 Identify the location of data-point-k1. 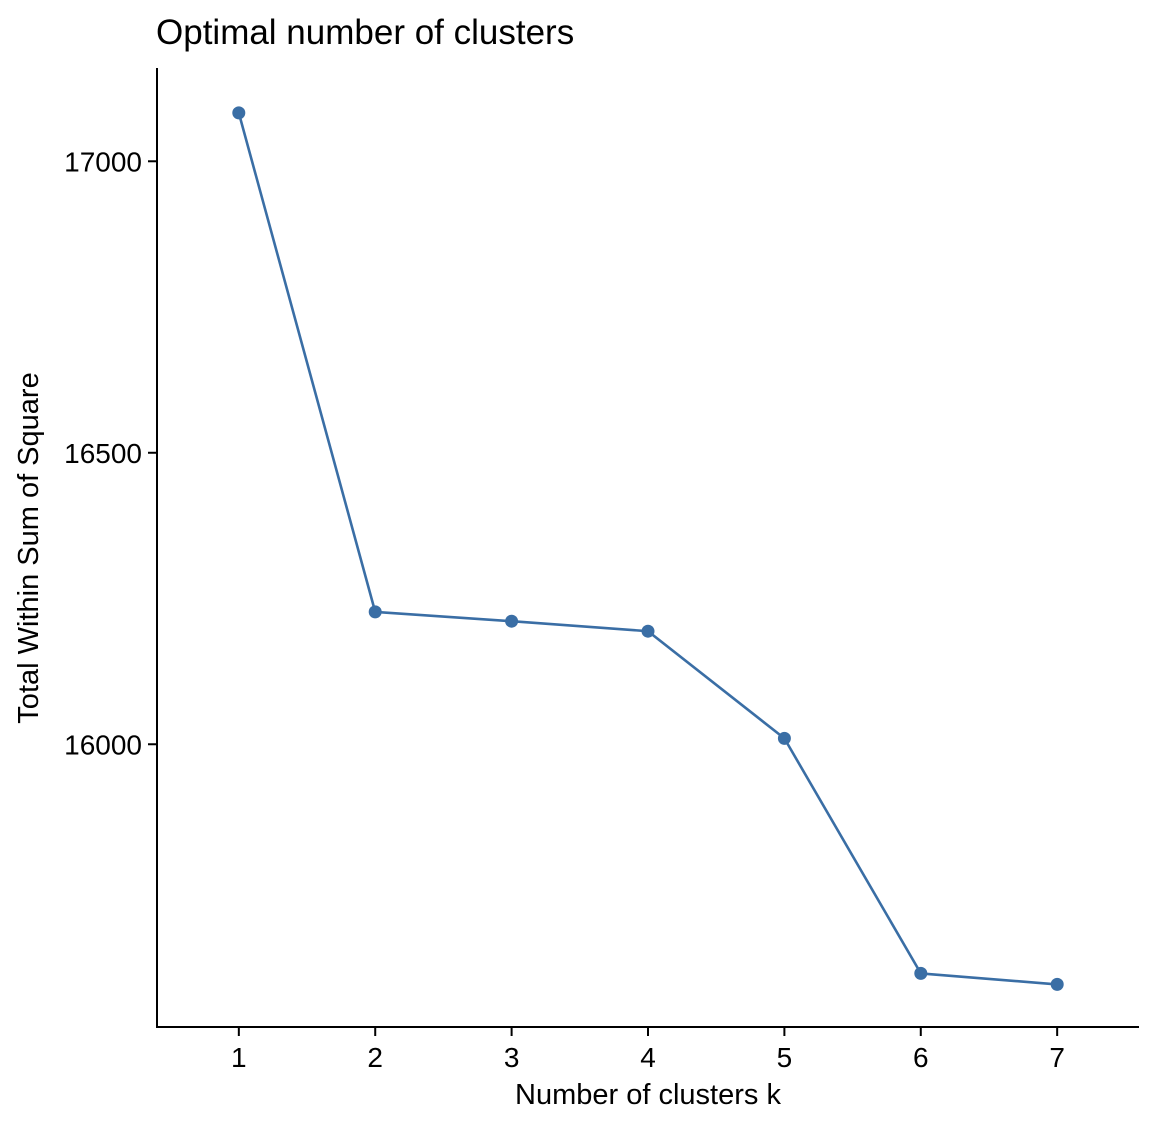
(239, 113).